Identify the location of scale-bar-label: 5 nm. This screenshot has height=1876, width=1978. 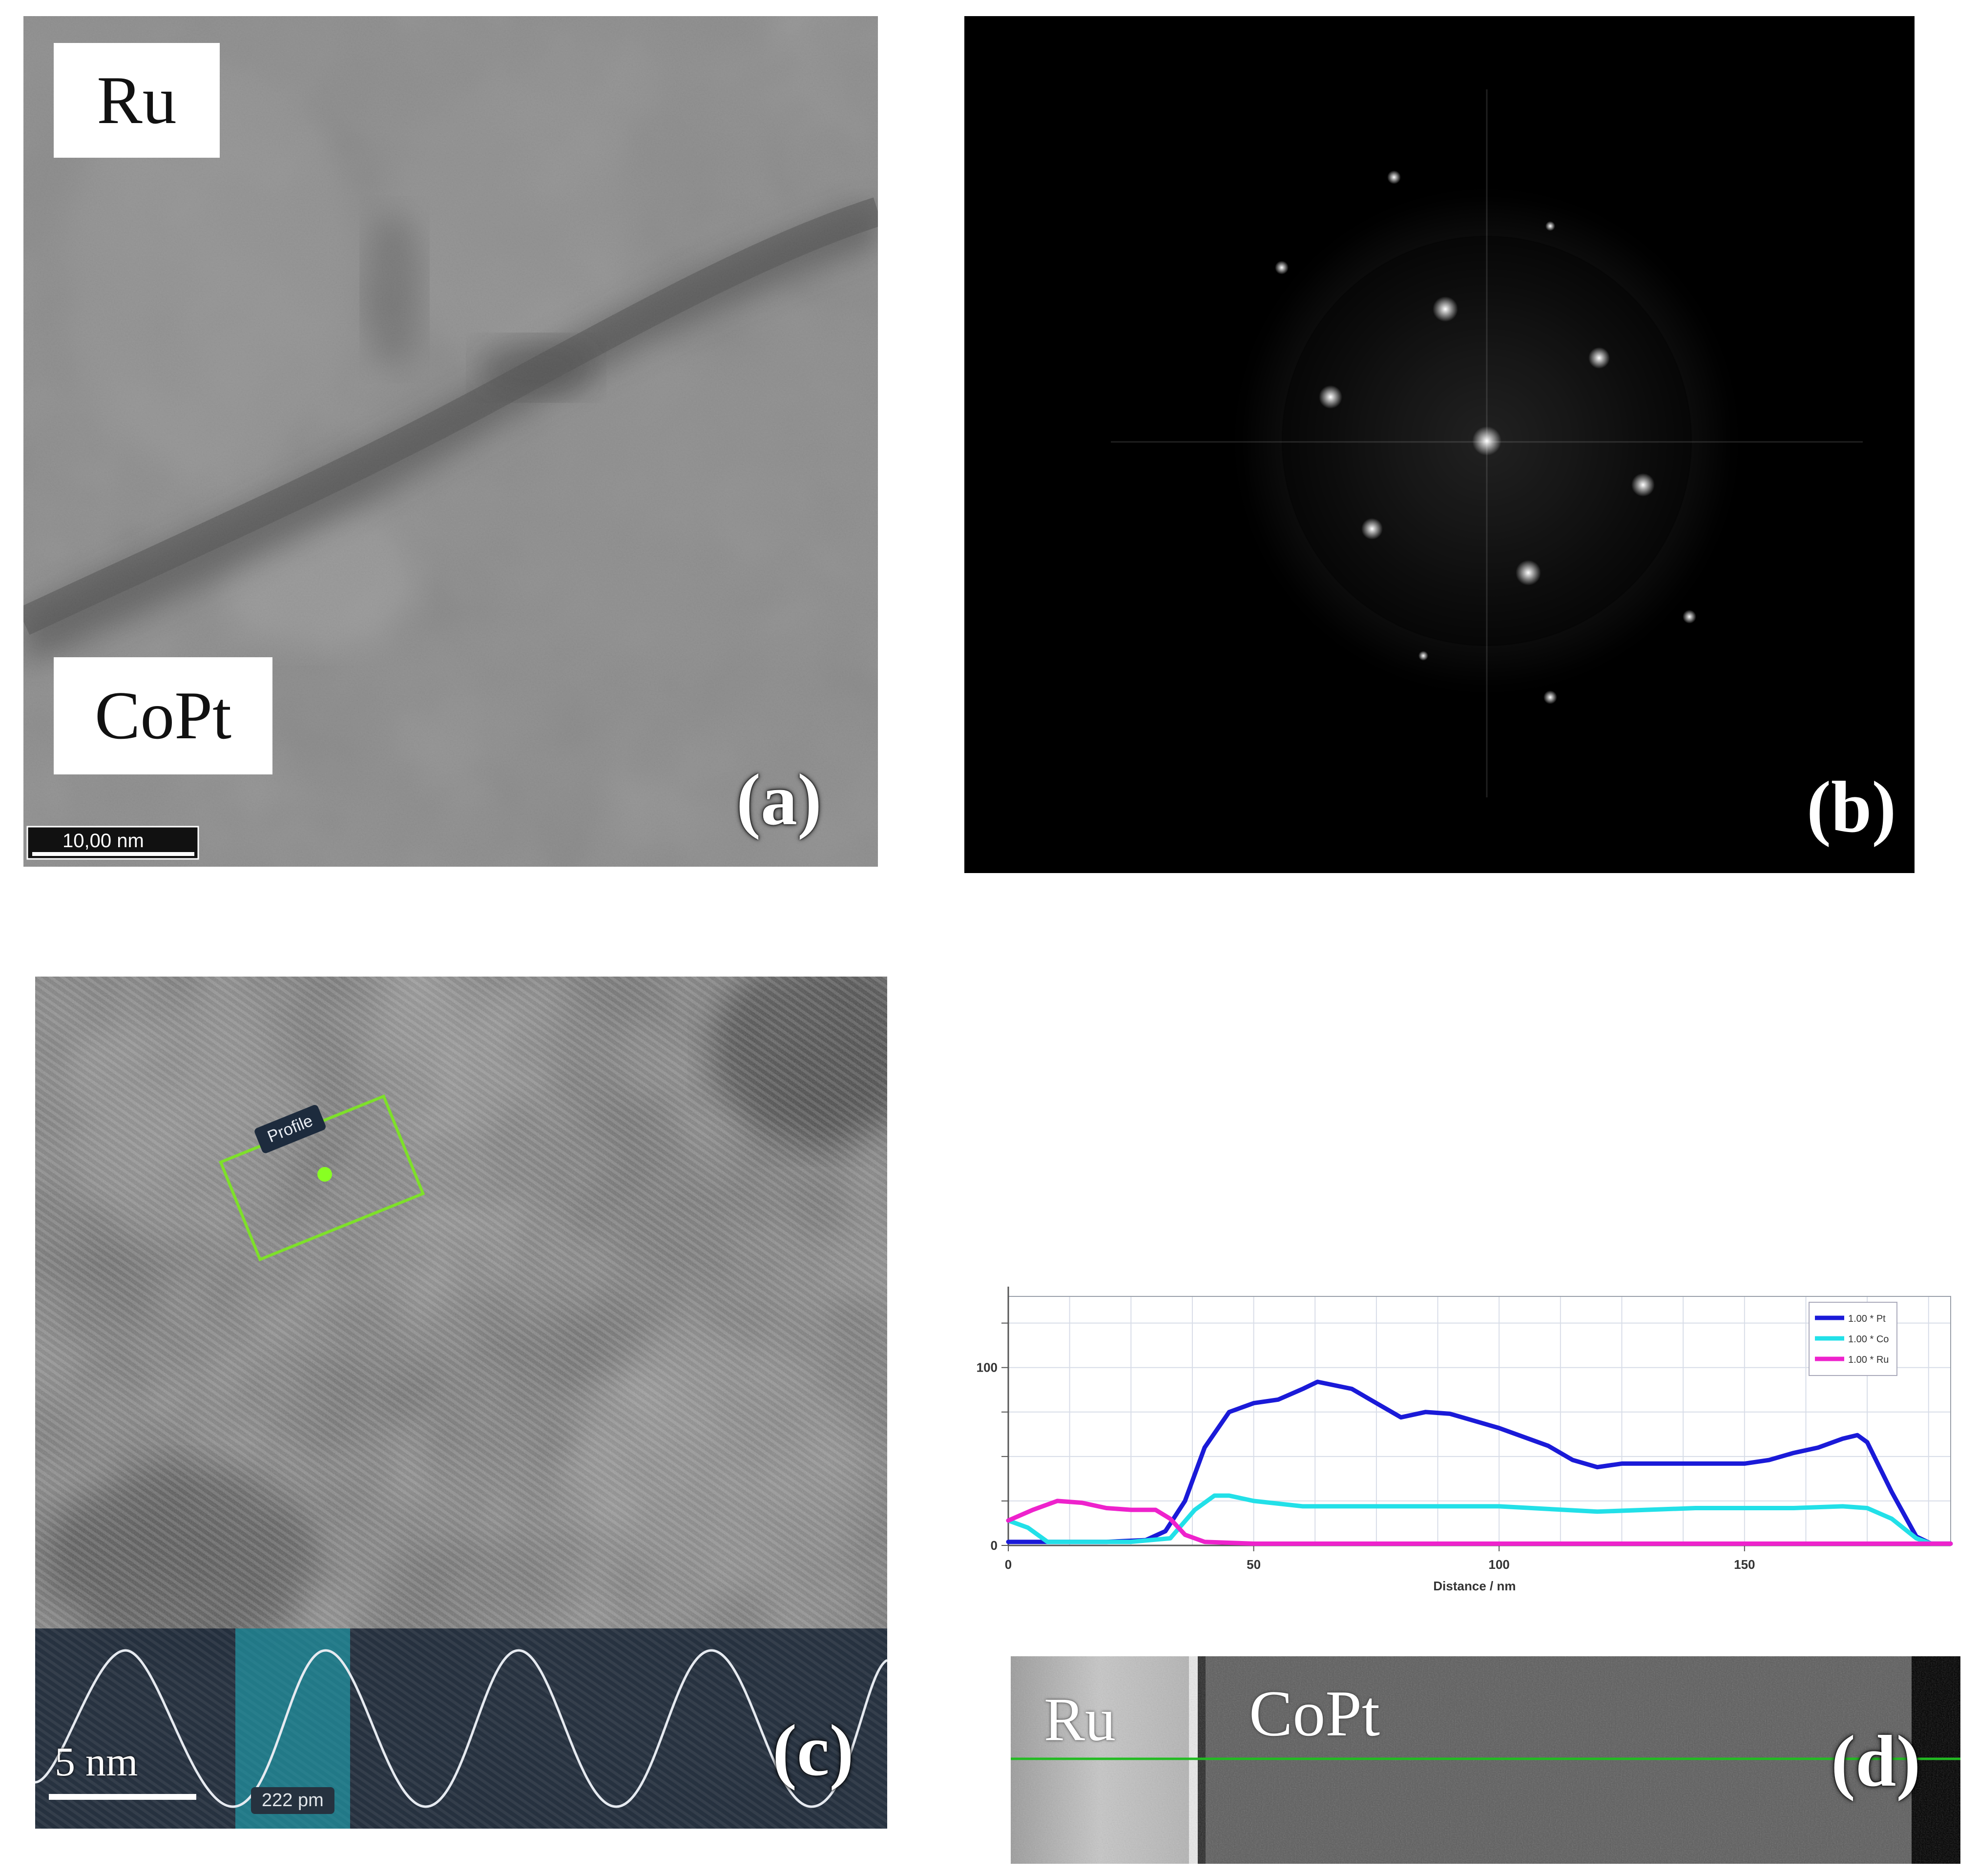
(96, 1762).